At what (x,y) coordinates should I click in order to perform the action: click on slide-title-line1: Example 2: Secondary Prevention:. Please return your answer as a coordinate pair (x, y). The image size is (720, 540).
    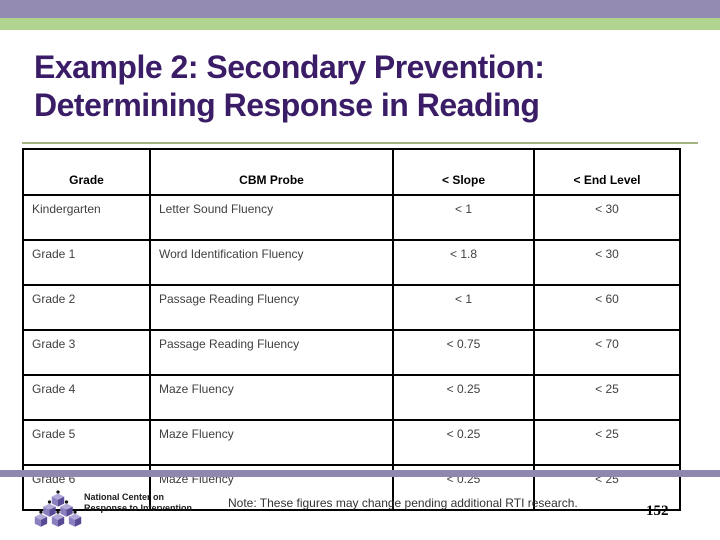
    Looking at the image, I should click on (289, 67).